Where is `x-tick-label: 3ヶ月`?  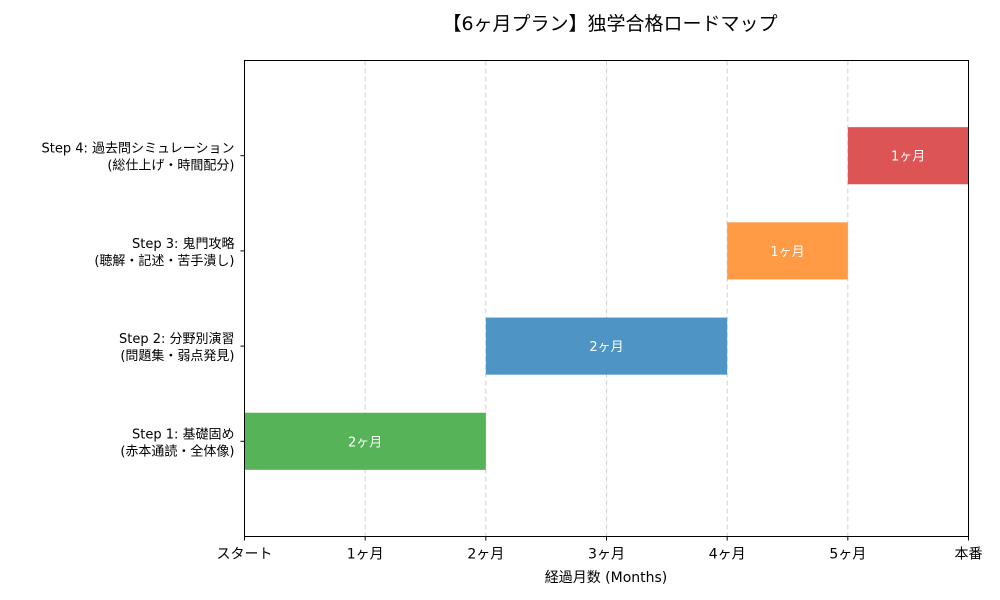
x-tick-label: 3ヶ月 is located at coordinates (606, 555).